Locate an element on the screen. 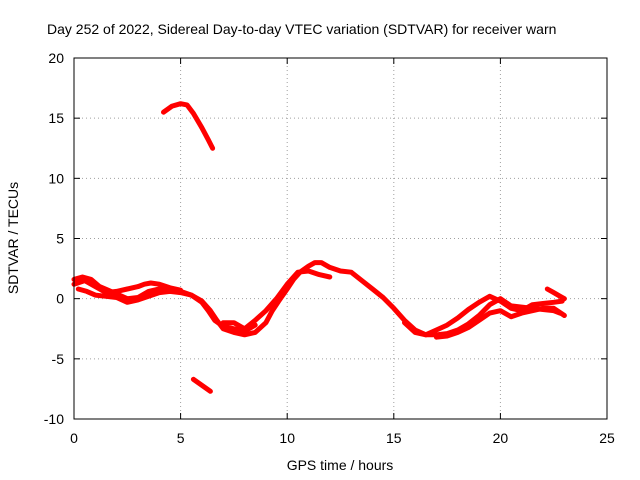  x-tick-label: 15 is located at coordinates (394, 438).